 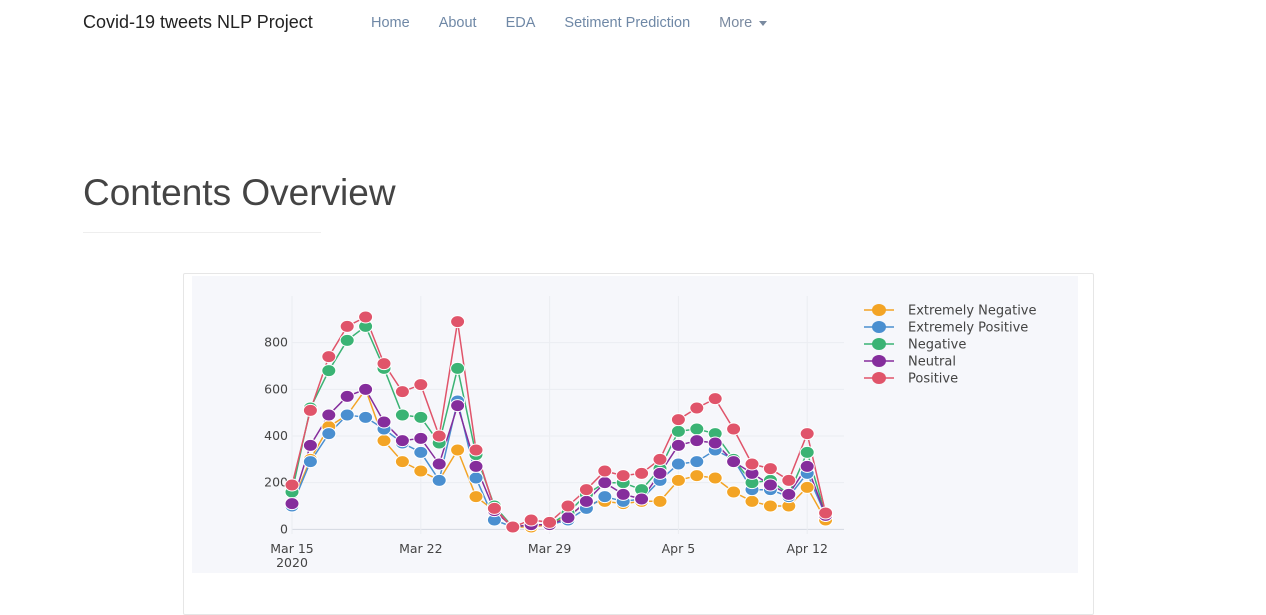 I want to click on nav-link-about: About, so click(x=457, y=23).